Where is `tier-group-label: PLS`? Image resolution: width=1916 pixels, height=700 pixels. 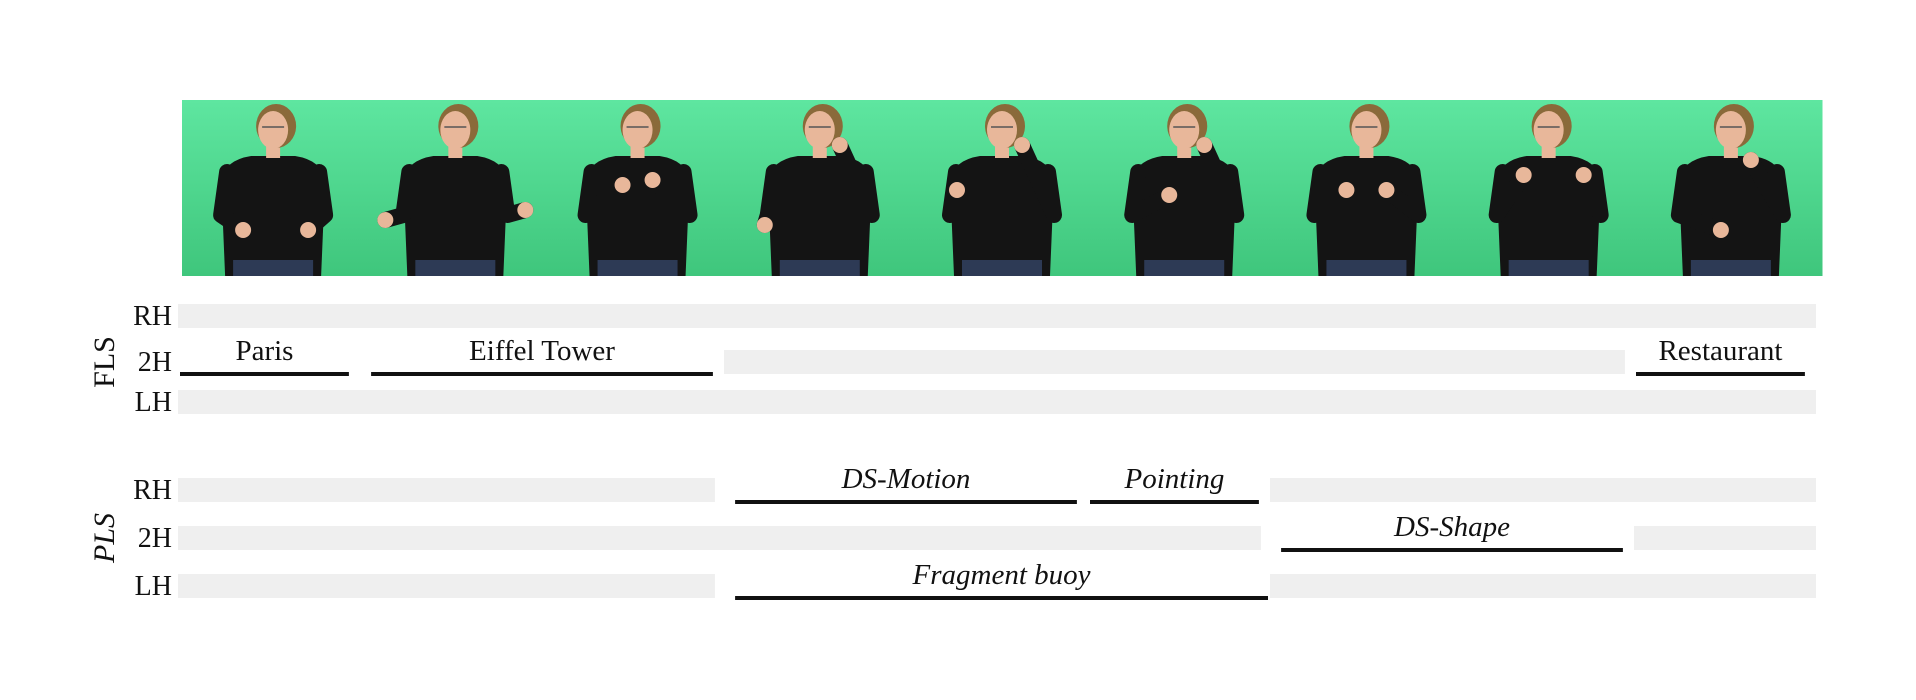 tier-group-label: PLS is located at coordinates (104, 538).